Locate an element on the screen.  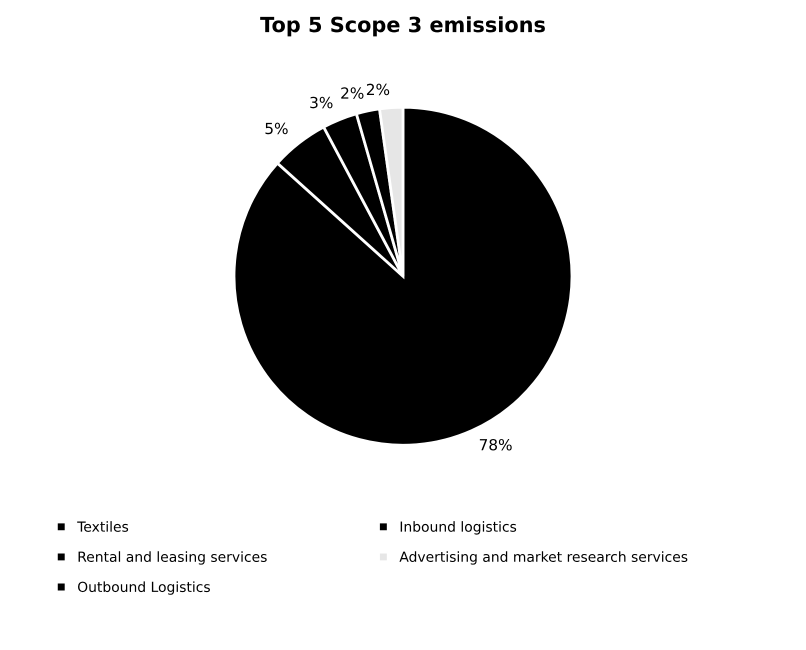
legend-label: Textiles is located at coordinates (102, 526).